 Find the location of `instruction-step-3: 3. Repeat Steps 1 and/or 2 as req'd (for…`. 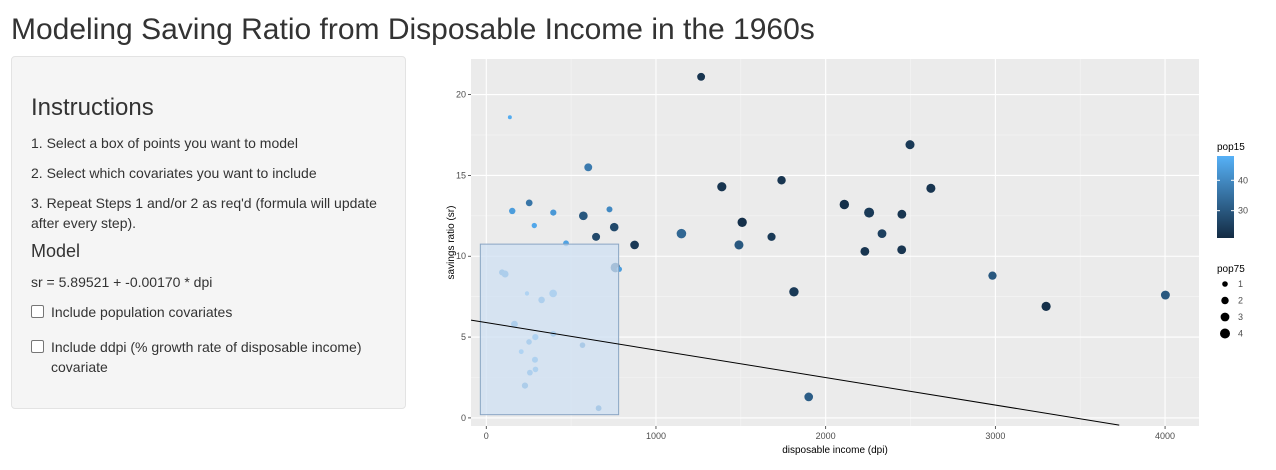

instruction-step-3: 3. Repeat Steps 1 and/or 2 as req'd (for… is located at coordinates (204, 213).